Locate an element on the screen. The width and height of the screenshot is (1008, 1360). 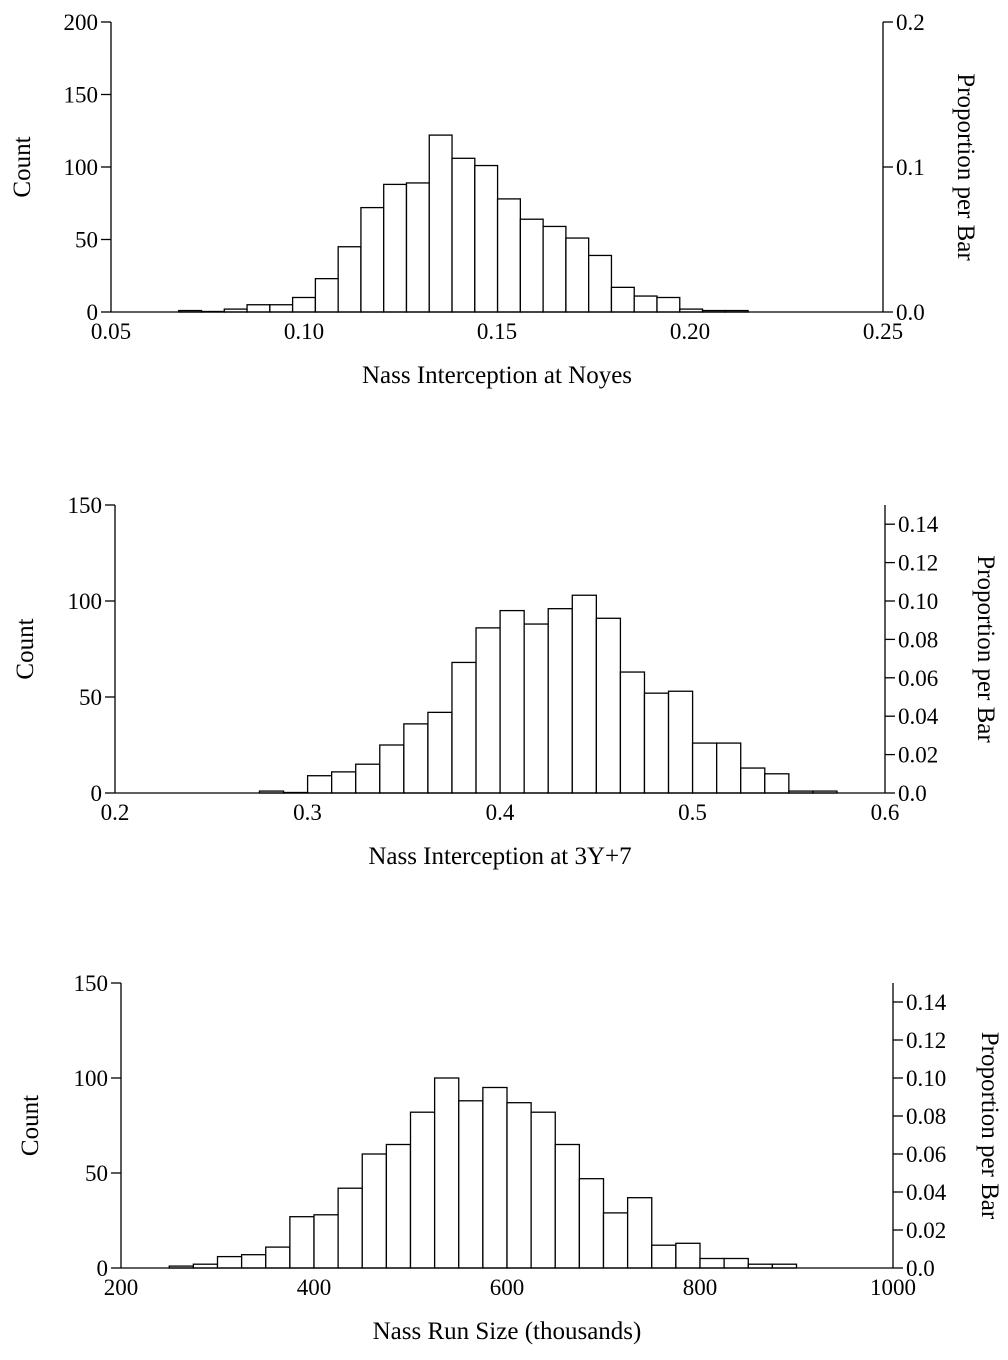
x-tick-label: 0.15 is located at coordinates (497, 331).